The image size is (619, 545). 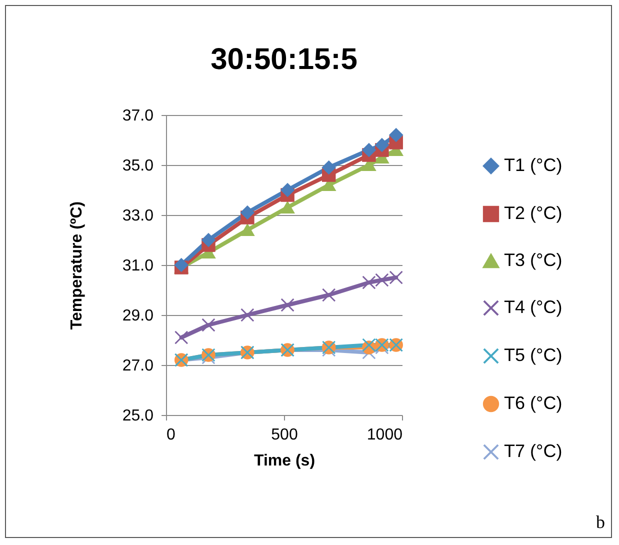 I want to click on legend-label: T6 (°C), so click(x=533, y=403).